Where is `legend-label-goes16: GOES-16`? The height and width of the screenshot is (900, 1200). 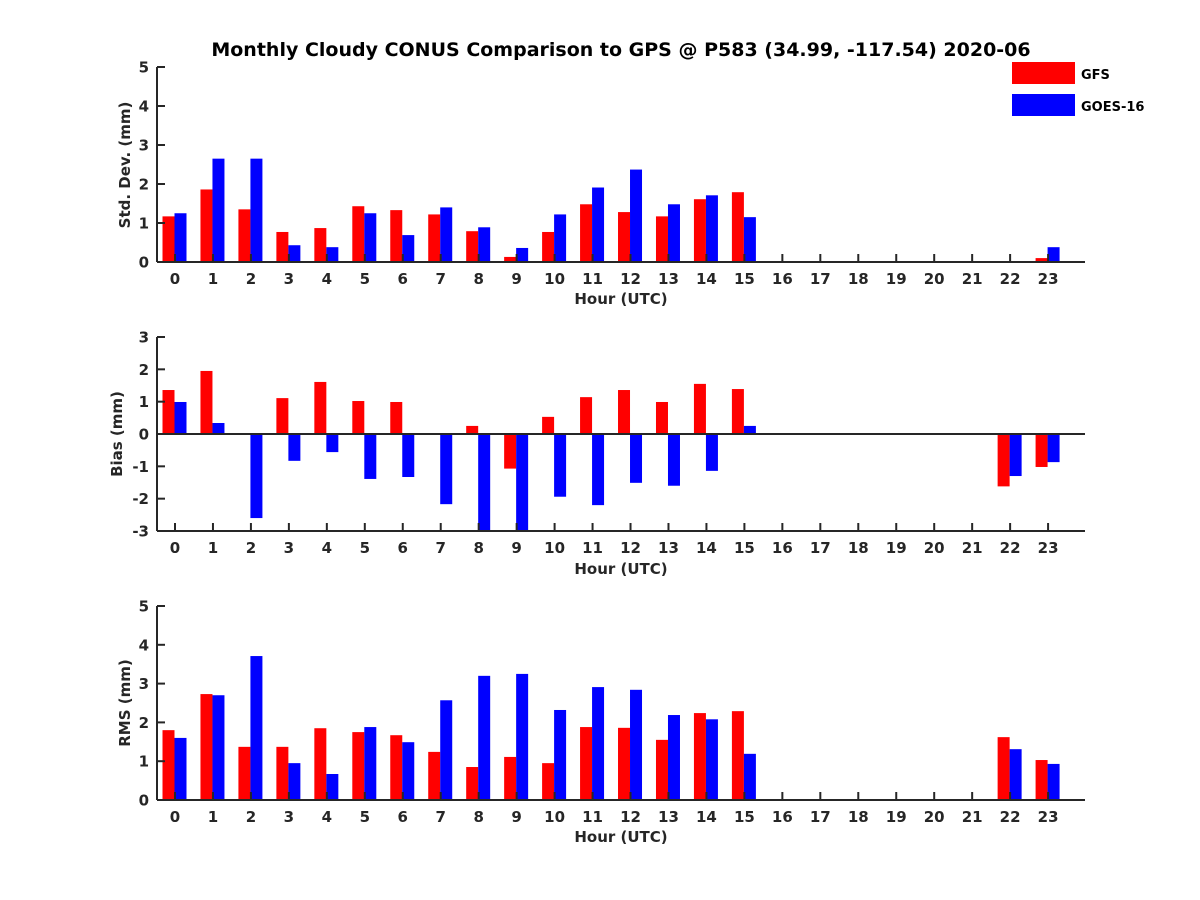 legend-label-goes16: GOES-16 is located at coordinates (1112, 107).